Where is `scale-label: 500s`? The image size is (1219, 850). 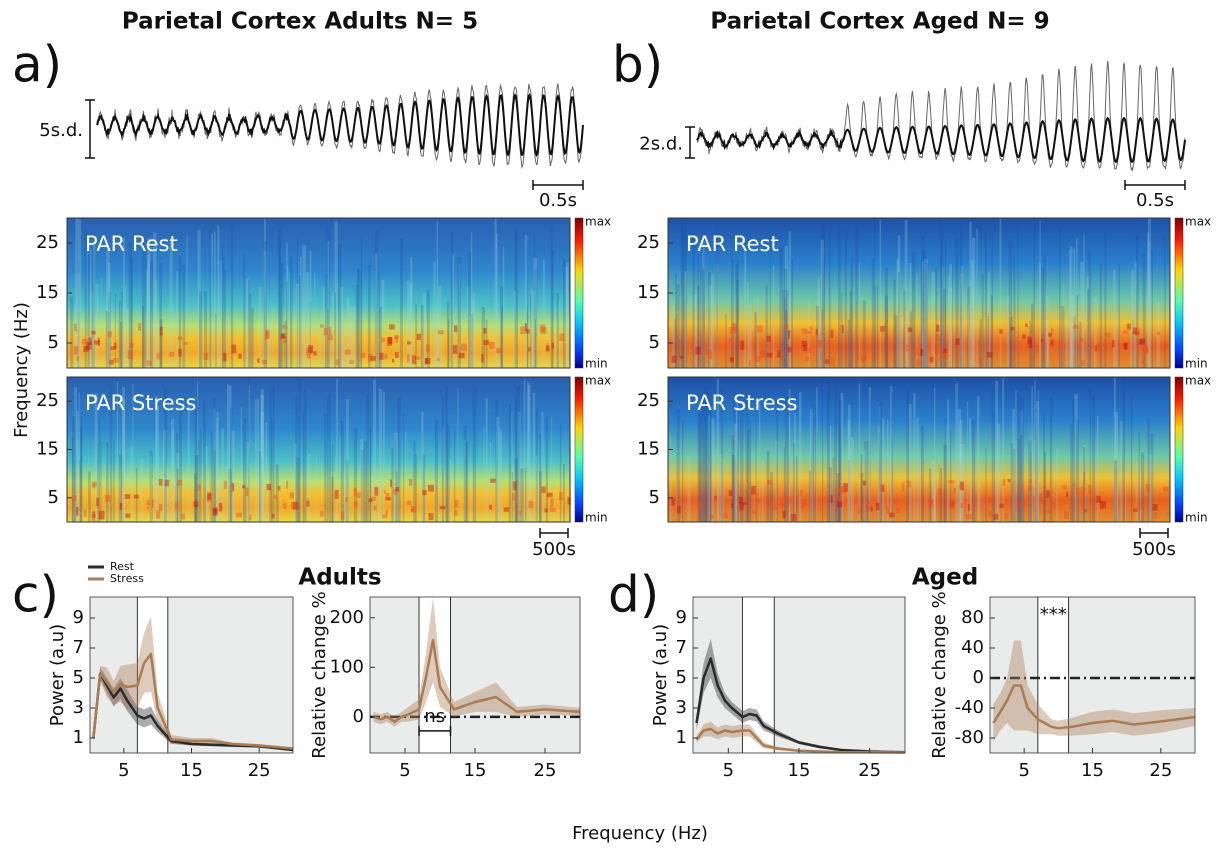 scale-label: 500s is located at coordinates (554, 549).